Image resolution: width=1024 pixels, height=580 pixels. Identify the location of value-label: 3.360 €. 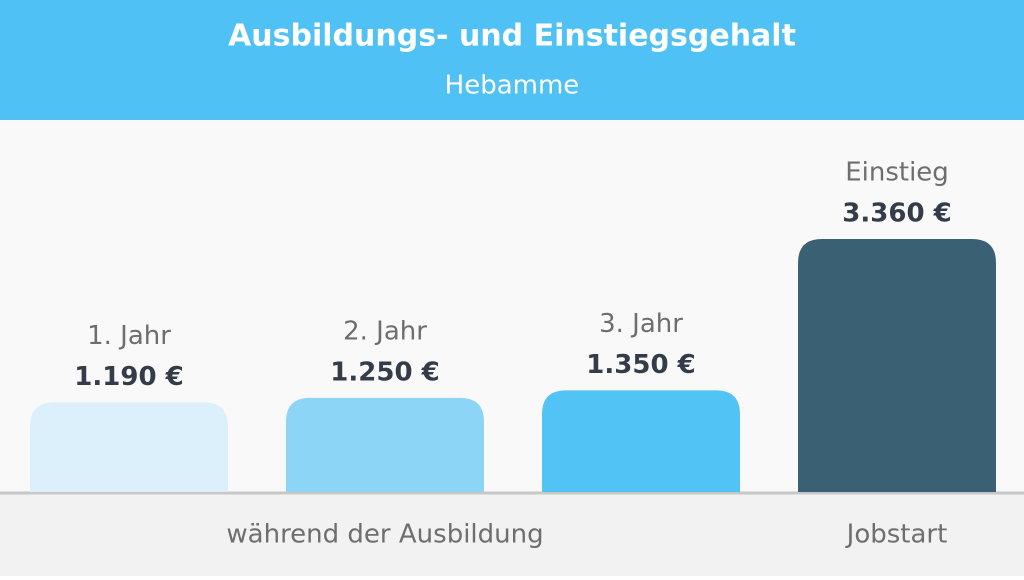
(896, 214).